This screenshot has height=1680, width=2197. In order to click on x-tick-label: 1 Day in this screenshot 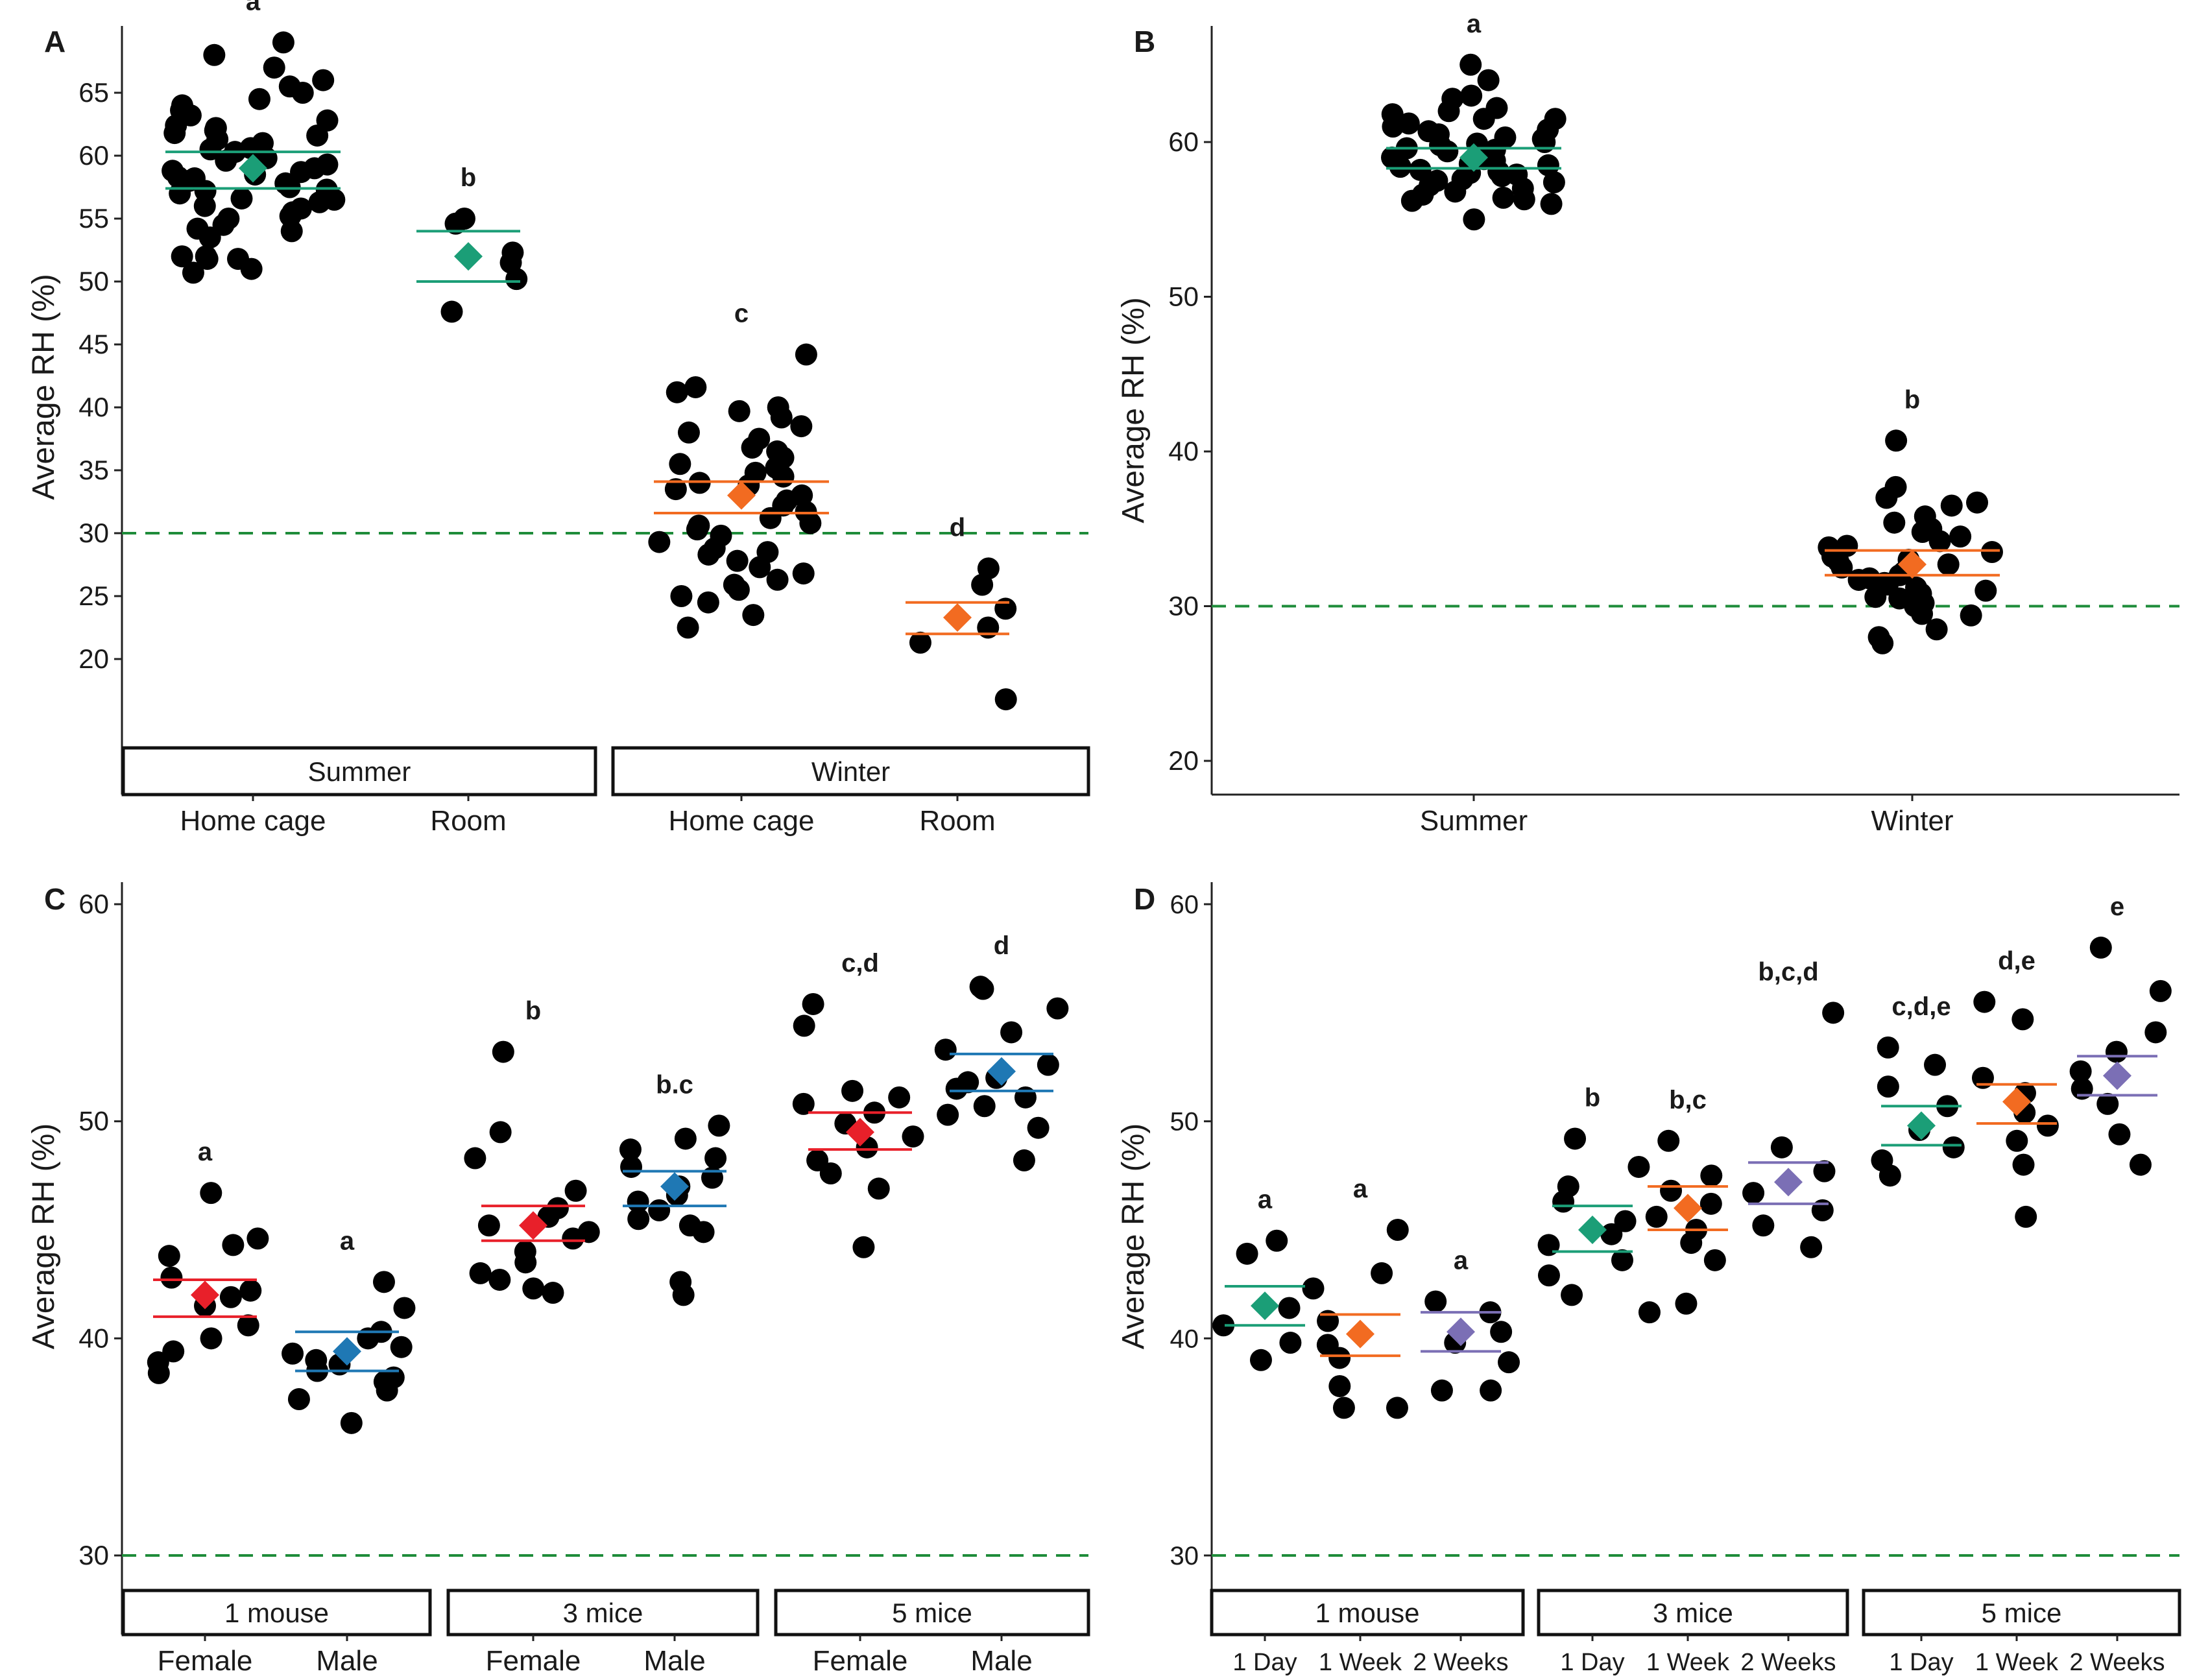, I will do `click(1921, 1663)`.